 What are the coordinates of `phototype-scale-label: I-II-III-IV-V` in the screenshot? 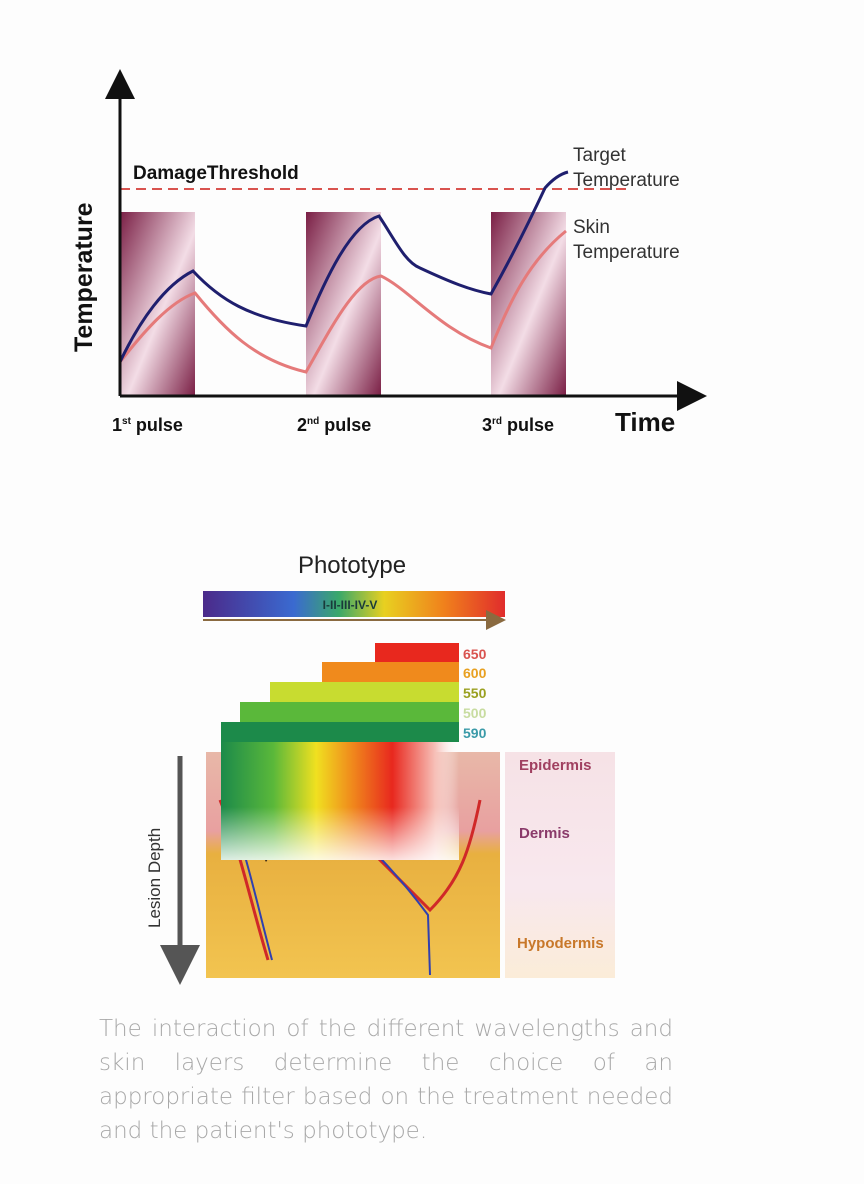 It's located at (350, 605).